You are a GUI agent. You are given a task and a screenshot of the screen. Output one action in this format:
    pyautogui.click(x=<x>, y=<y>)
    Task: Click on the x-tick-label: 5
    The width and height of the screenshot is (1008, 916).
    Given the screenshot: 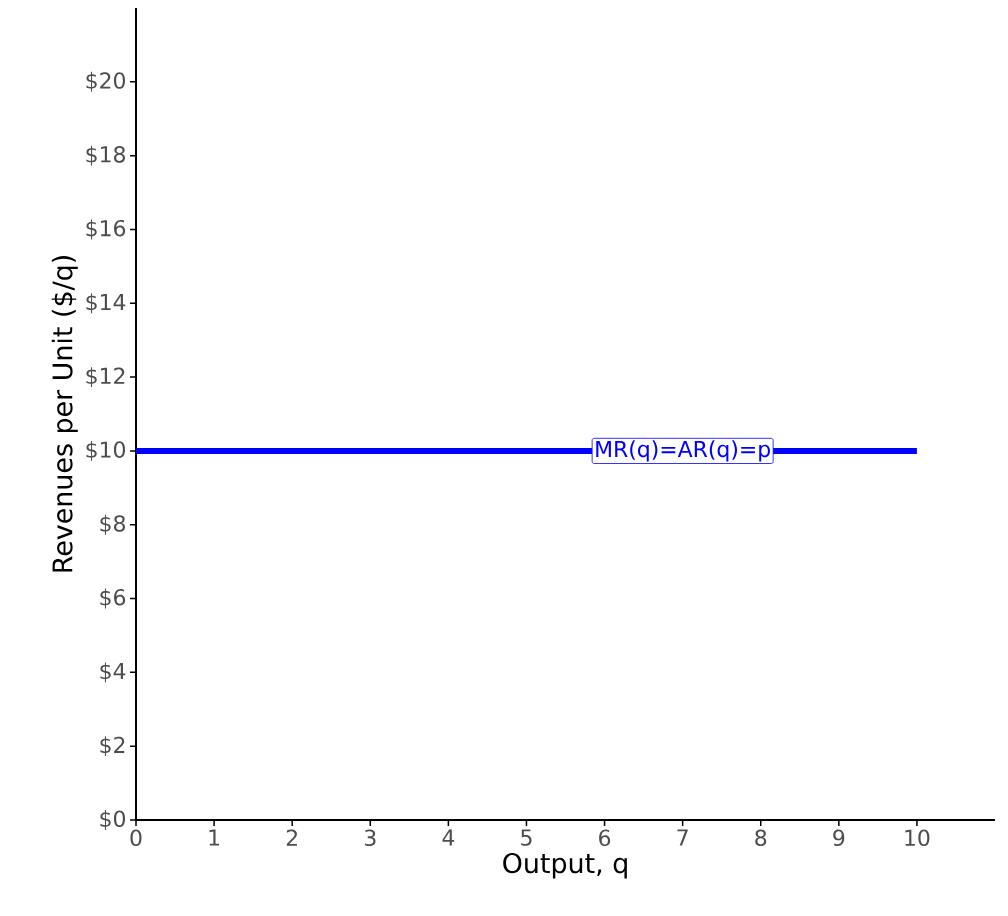 What is the action you would take?
    pyautogui.click(x=526, y=837)
    